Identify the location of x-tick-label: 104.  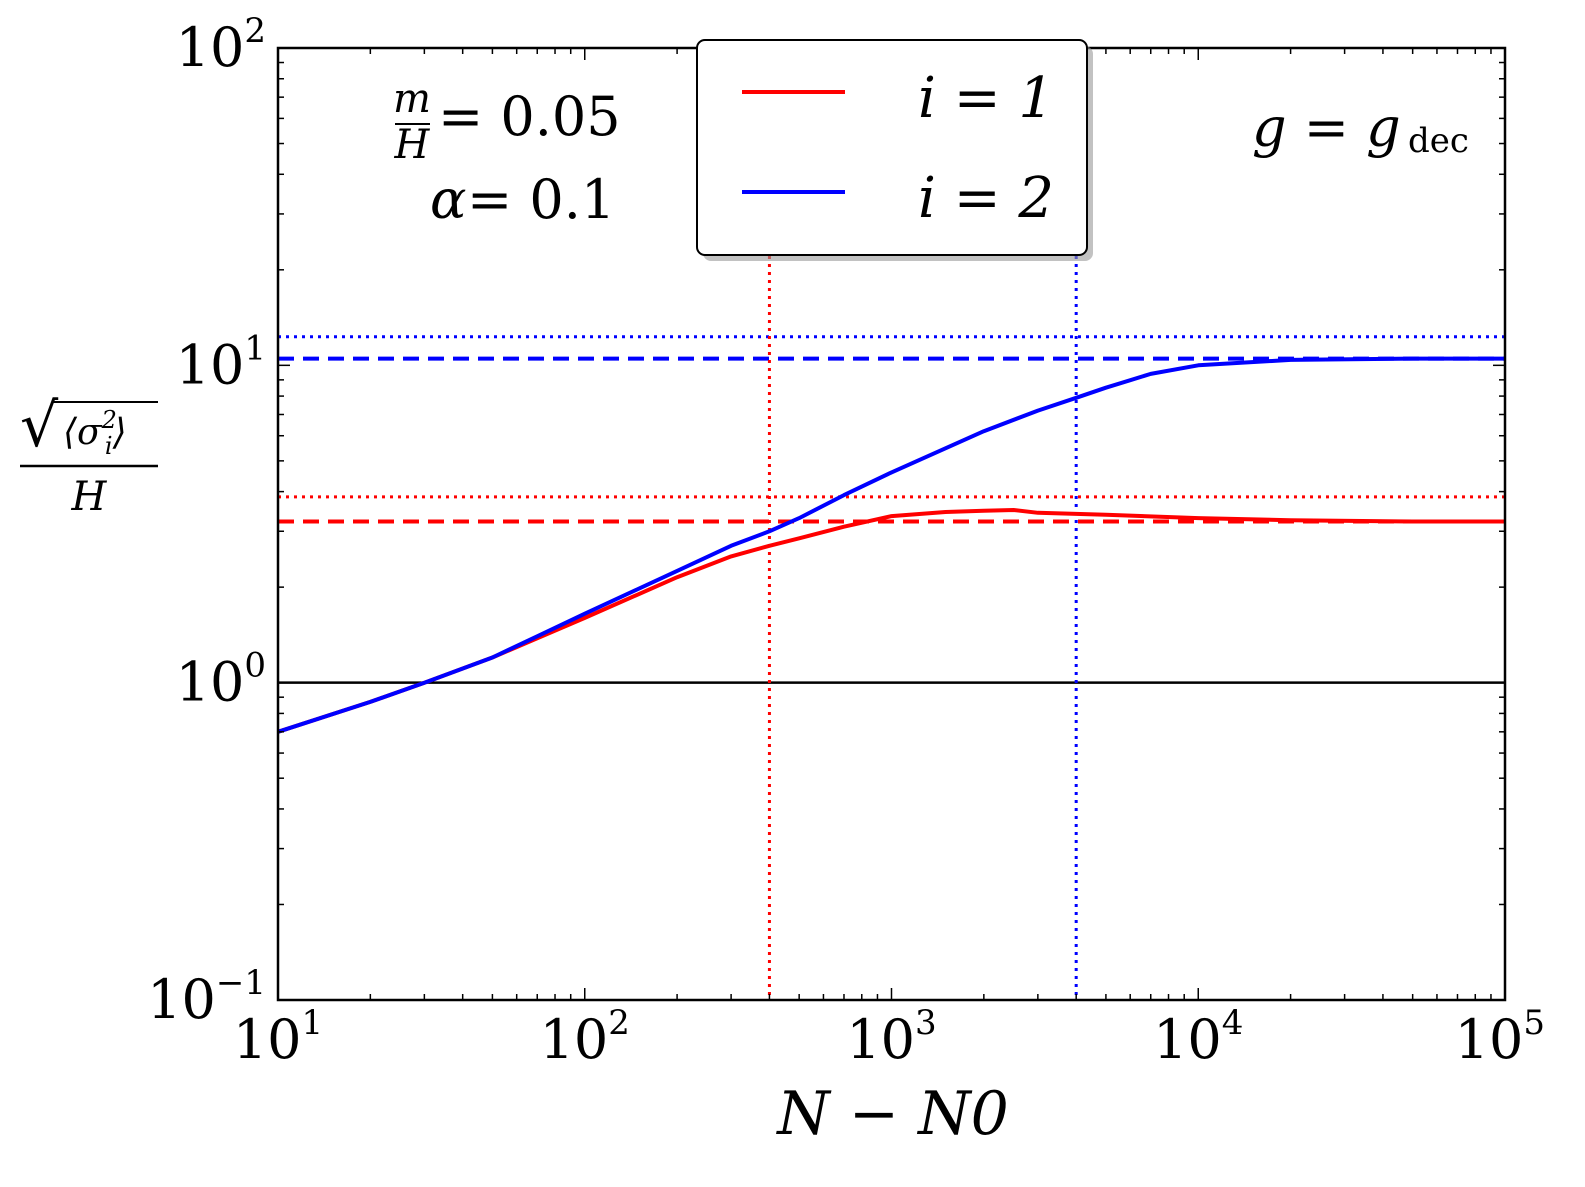
(1198, 1037).